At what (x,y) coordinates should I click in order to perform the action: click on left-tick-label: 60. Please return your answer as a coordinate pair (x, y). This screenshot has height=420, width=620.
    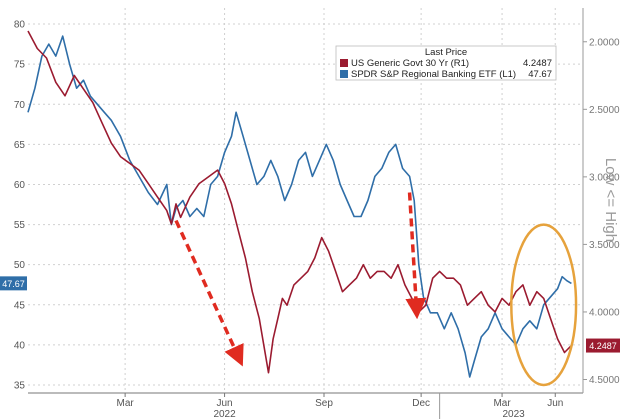
    Looking at the image, I should click on (20, 185).